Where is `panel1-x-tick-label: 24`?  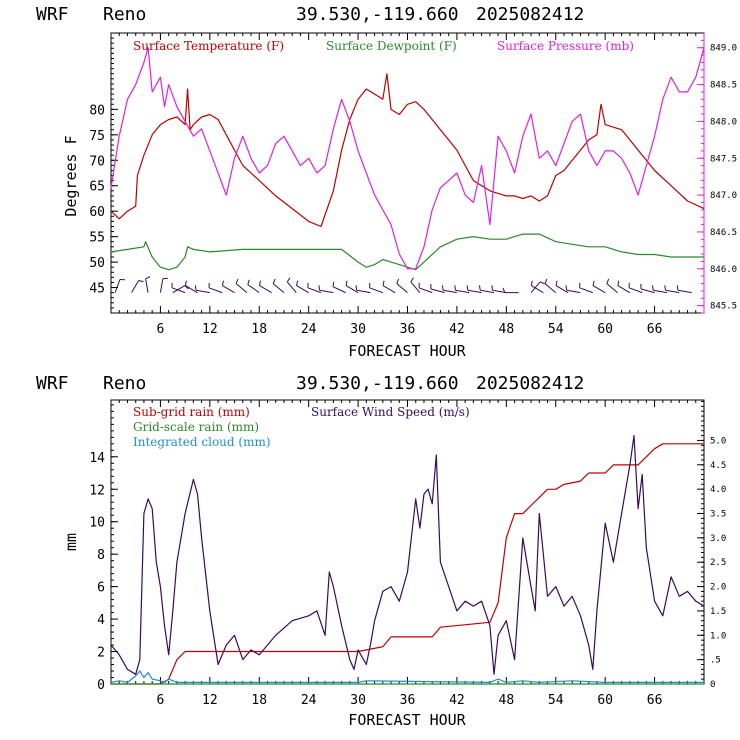 panel1-x-tick-label: 24 is located at coordinates (309, 329).